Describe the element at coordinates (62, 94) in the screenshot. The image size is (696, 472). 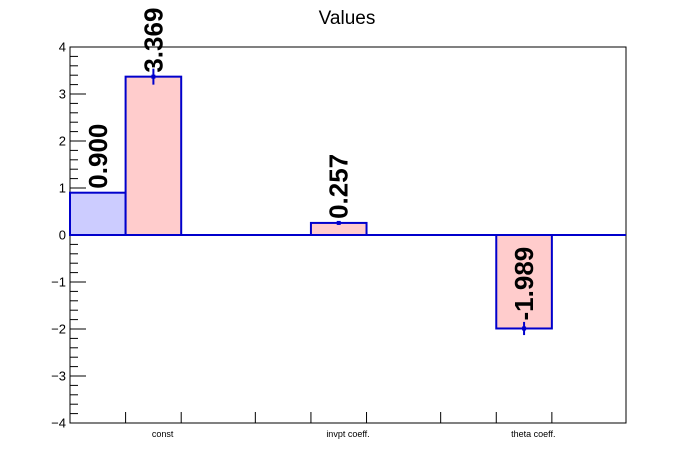
I see `y-tick-label: 3` at that location.